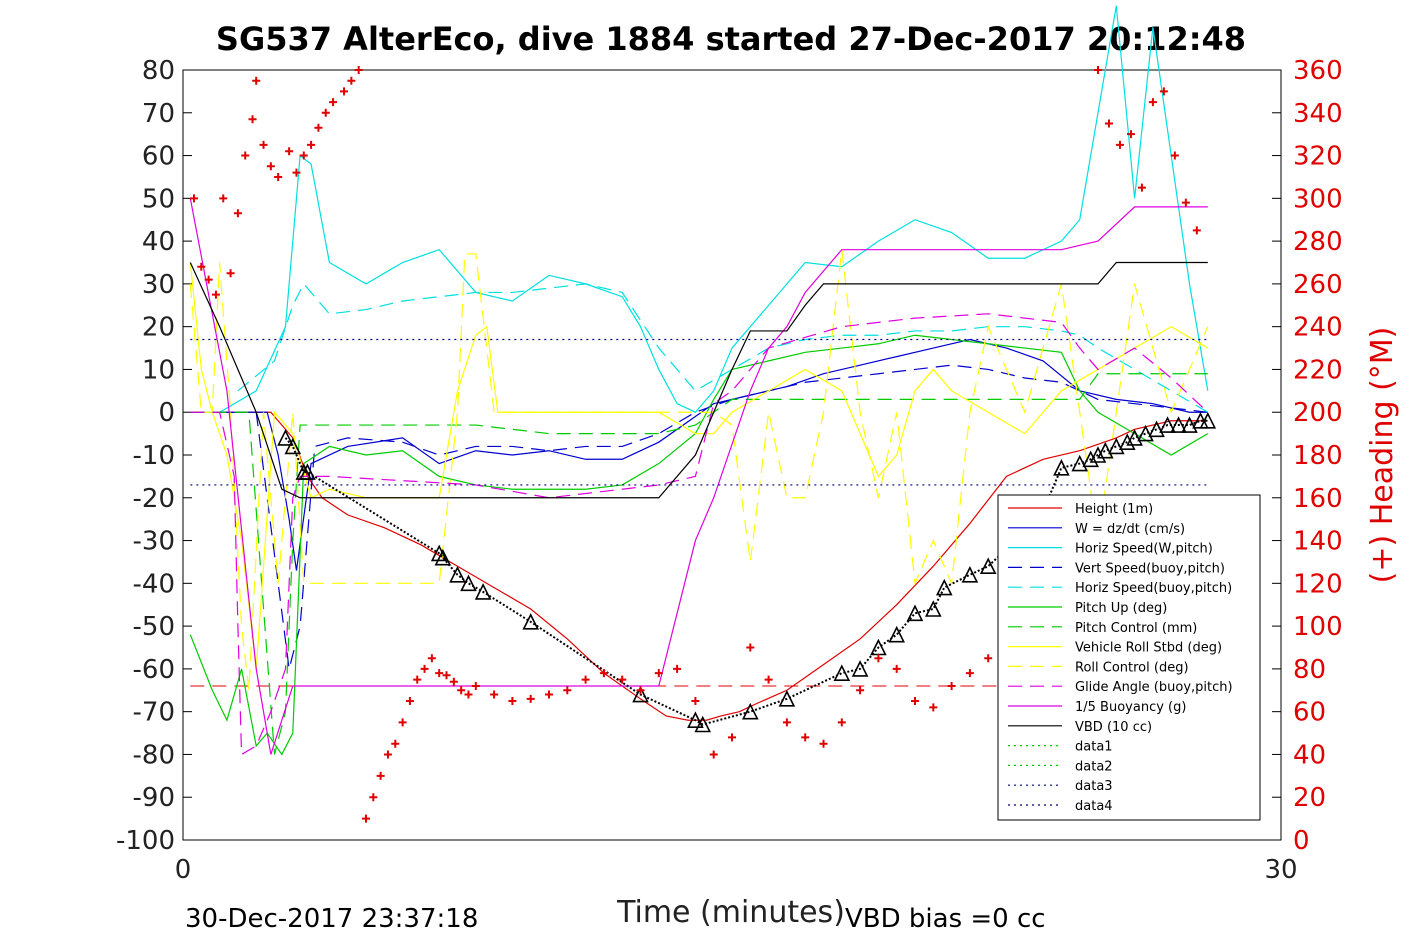 This screenshot has width=1417, height=945. I want to click on legend-label: Vert Speed(buoy,pitch), so click(1150, 568).